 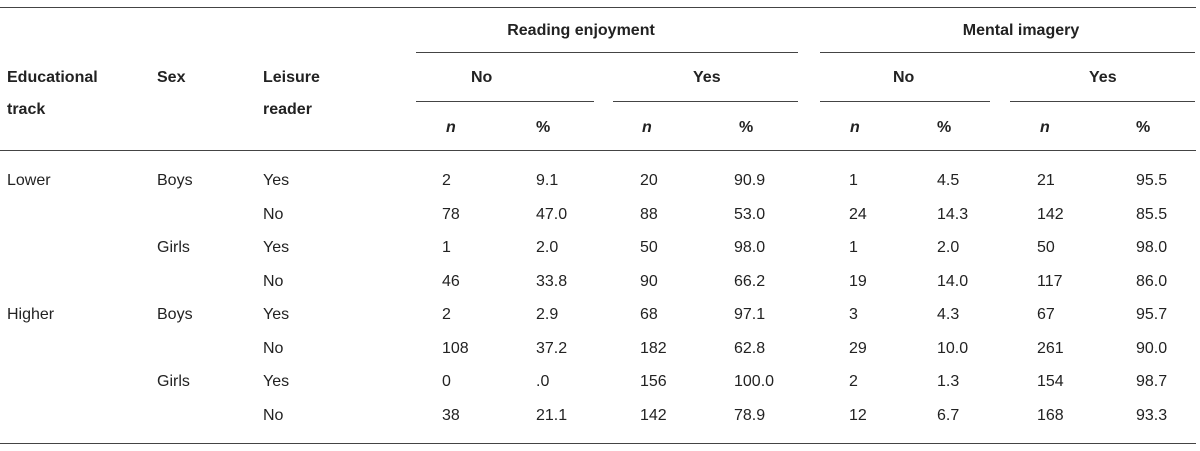 What do you see at coordinates (1045, 127) in the screenshot?
I see `header-mi-yes-n: n` at bounding box center [1045, 127].